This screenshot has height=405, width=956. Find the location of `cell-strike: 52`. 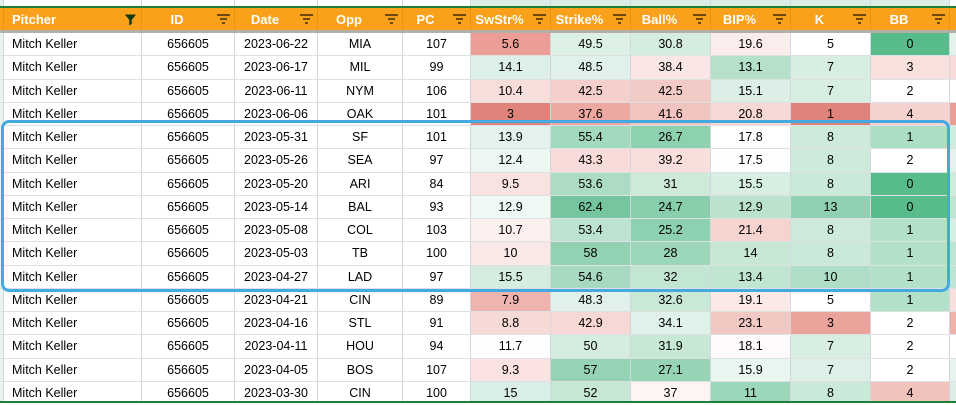

cell-strike: 52 is located at coordinates (591, 392).